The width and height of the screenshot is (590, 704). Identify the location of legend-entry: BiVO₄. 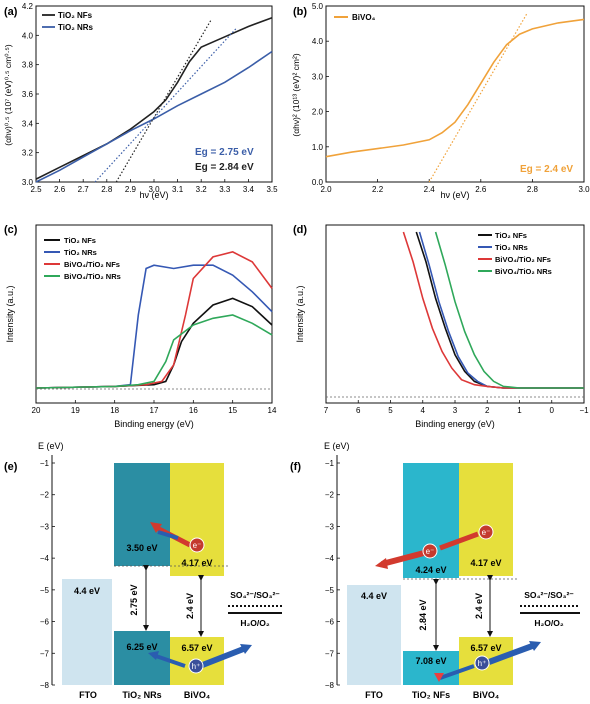
(364, 17).